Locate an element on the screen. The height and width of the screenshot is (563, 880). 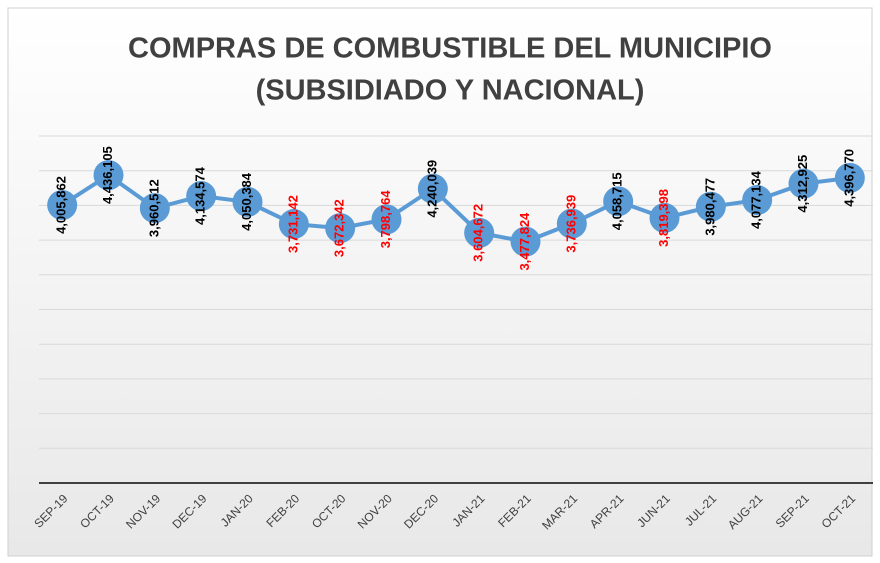
data-label: 4,396,770 is located at coordinates (848, 178).